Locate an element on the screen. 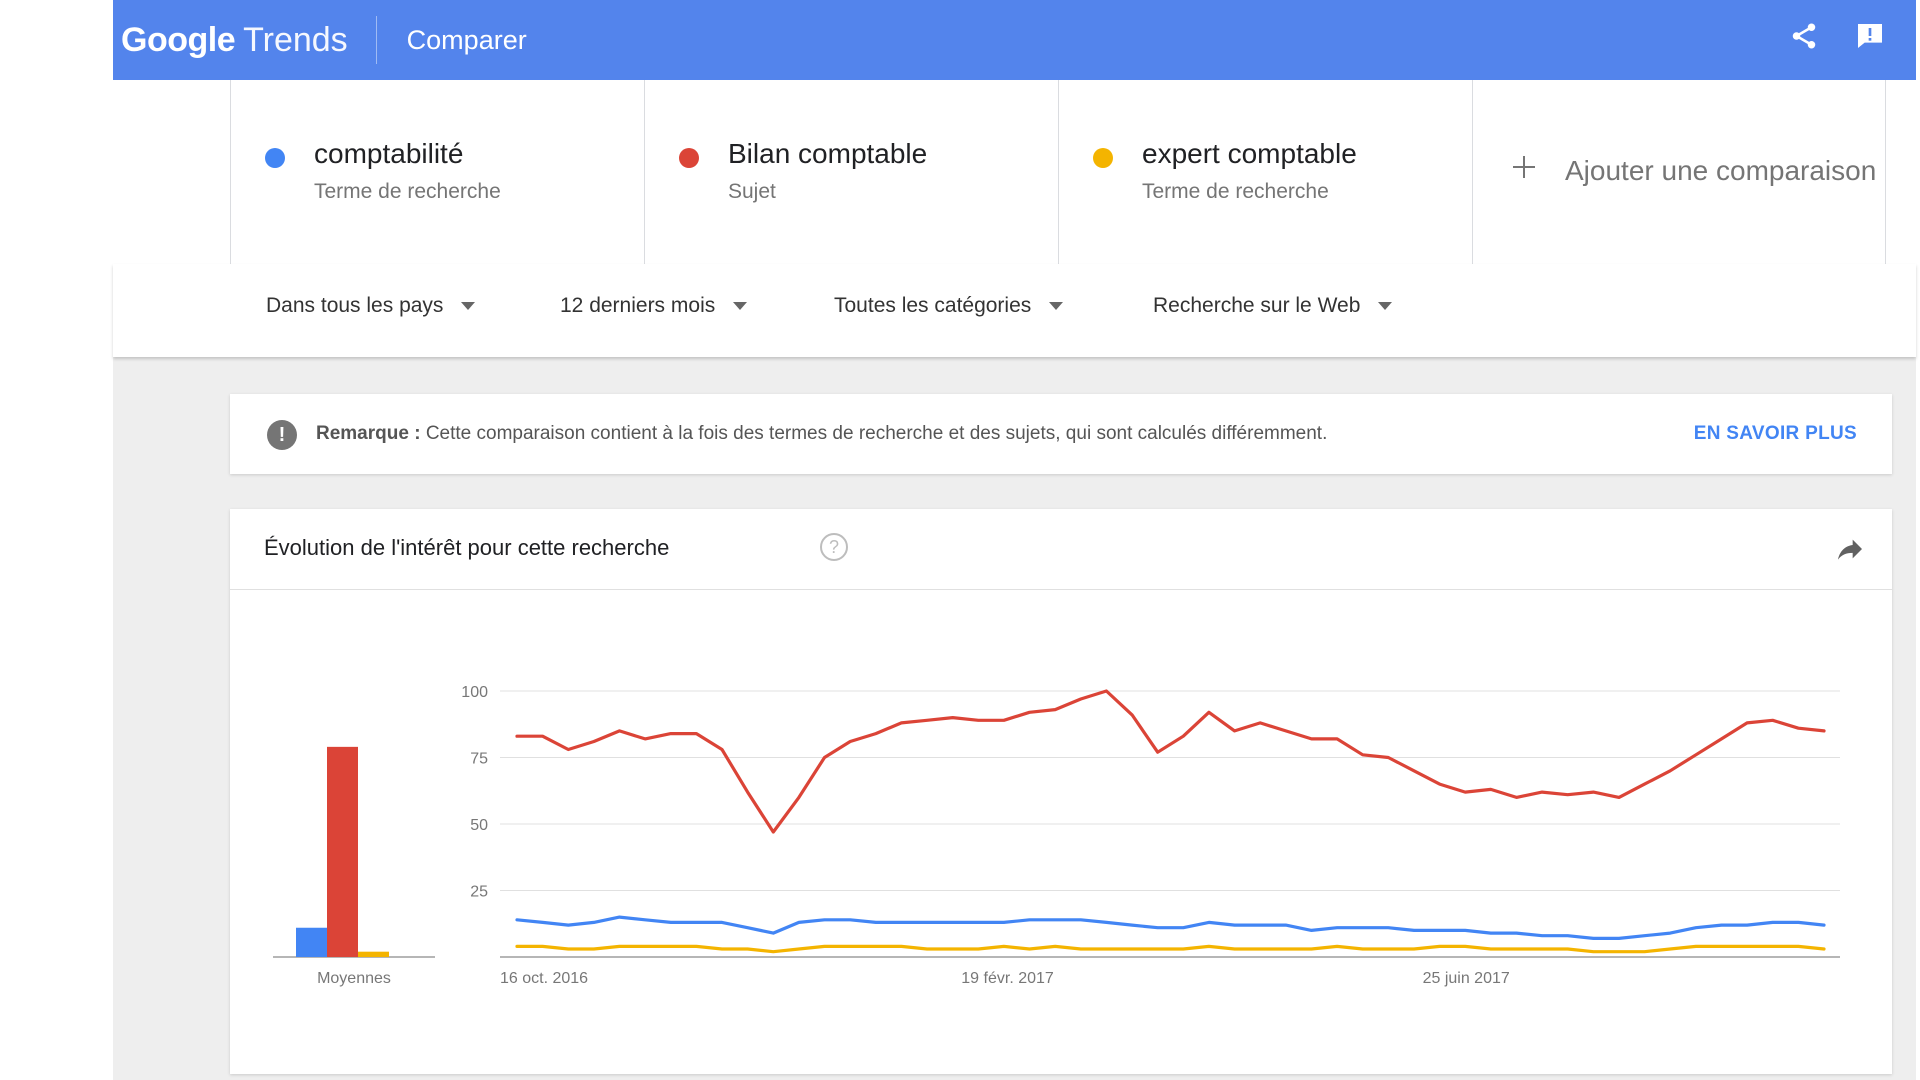 The height and width of the screenshot is (1080, 1920). y-tick-label: 50 is located at coordinates (479, 825).